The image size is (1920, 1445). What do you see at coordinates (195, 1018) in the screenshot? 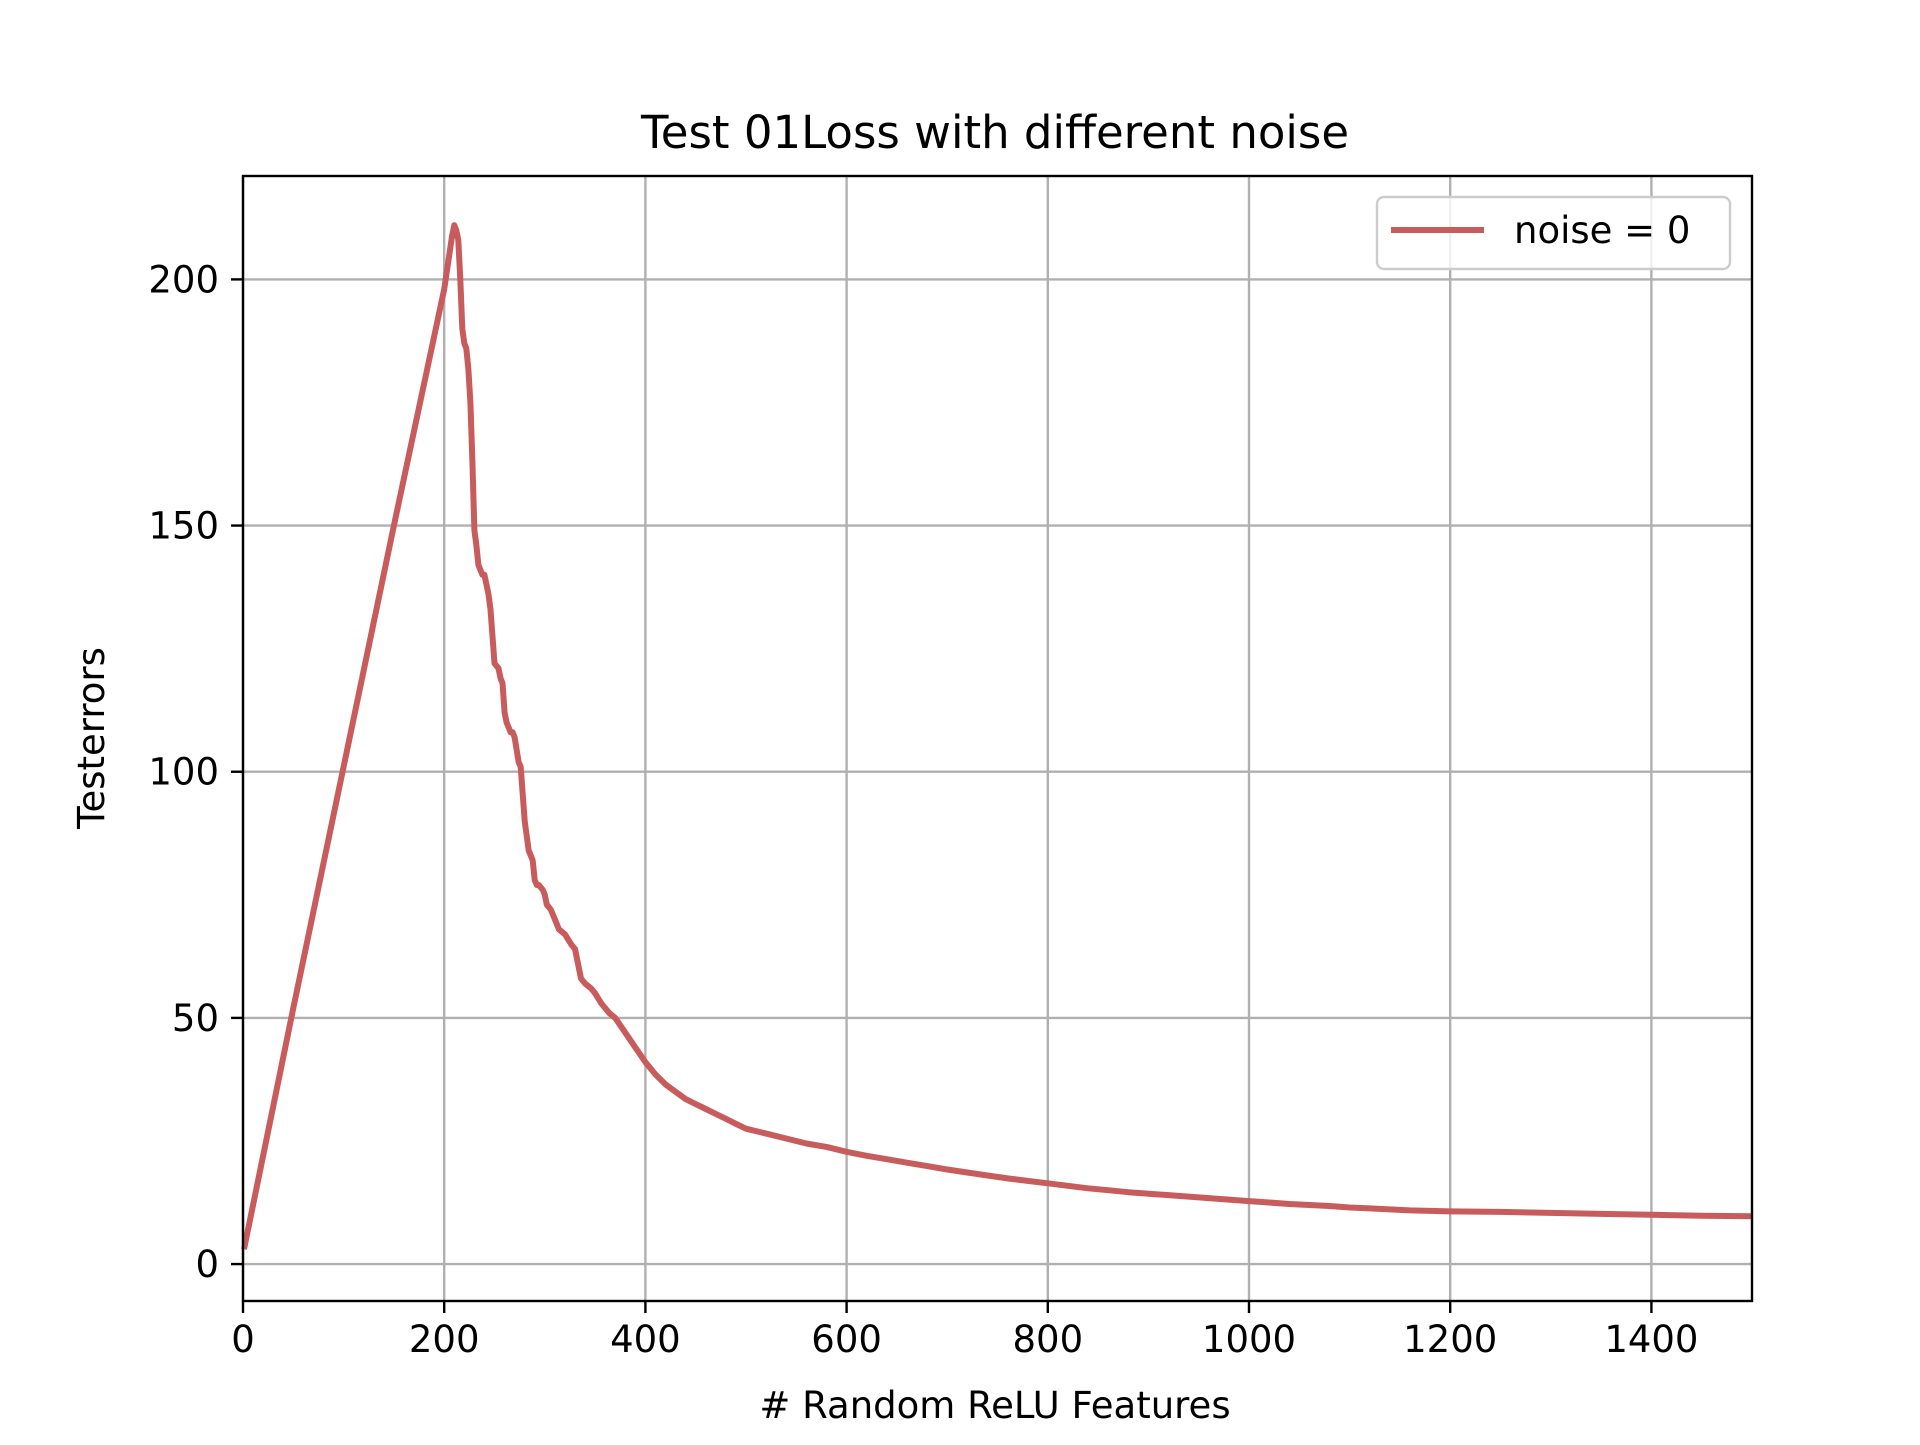
I see `y-tick-label: 50` at bounding box center [195, 1018].